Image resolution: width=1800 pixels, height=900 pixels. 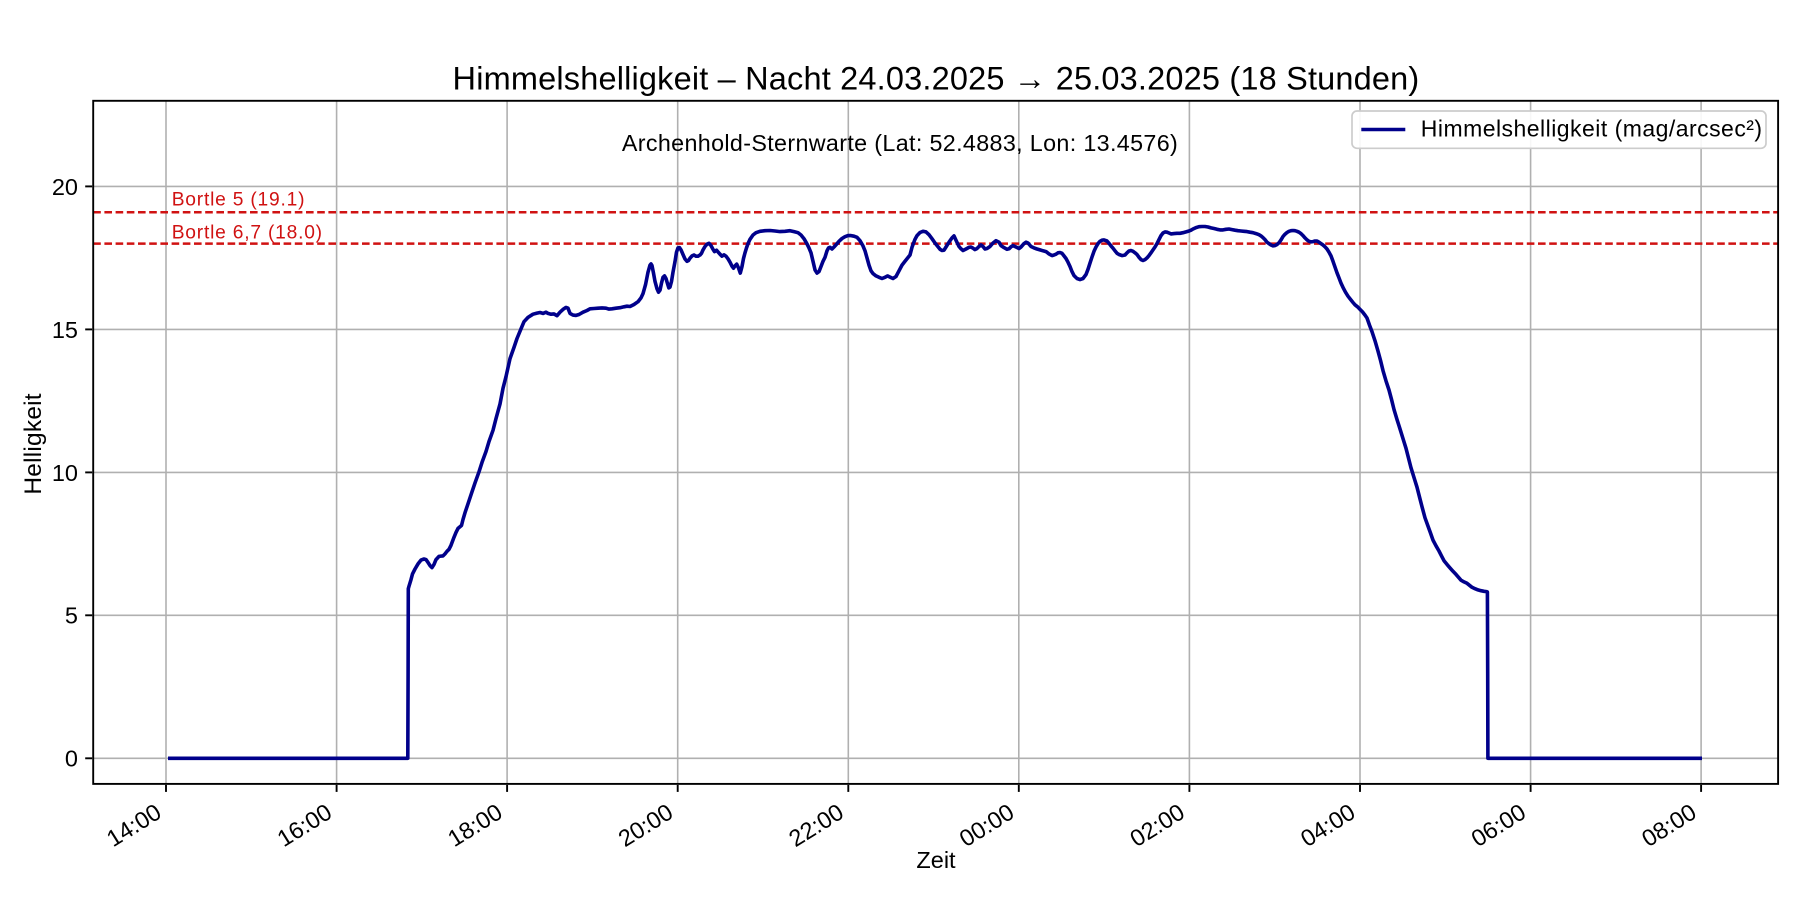 What do you see at coordinates (71, 616) in the screenshot?
I see `svg-text: 5` at bounding box center [71, 616].